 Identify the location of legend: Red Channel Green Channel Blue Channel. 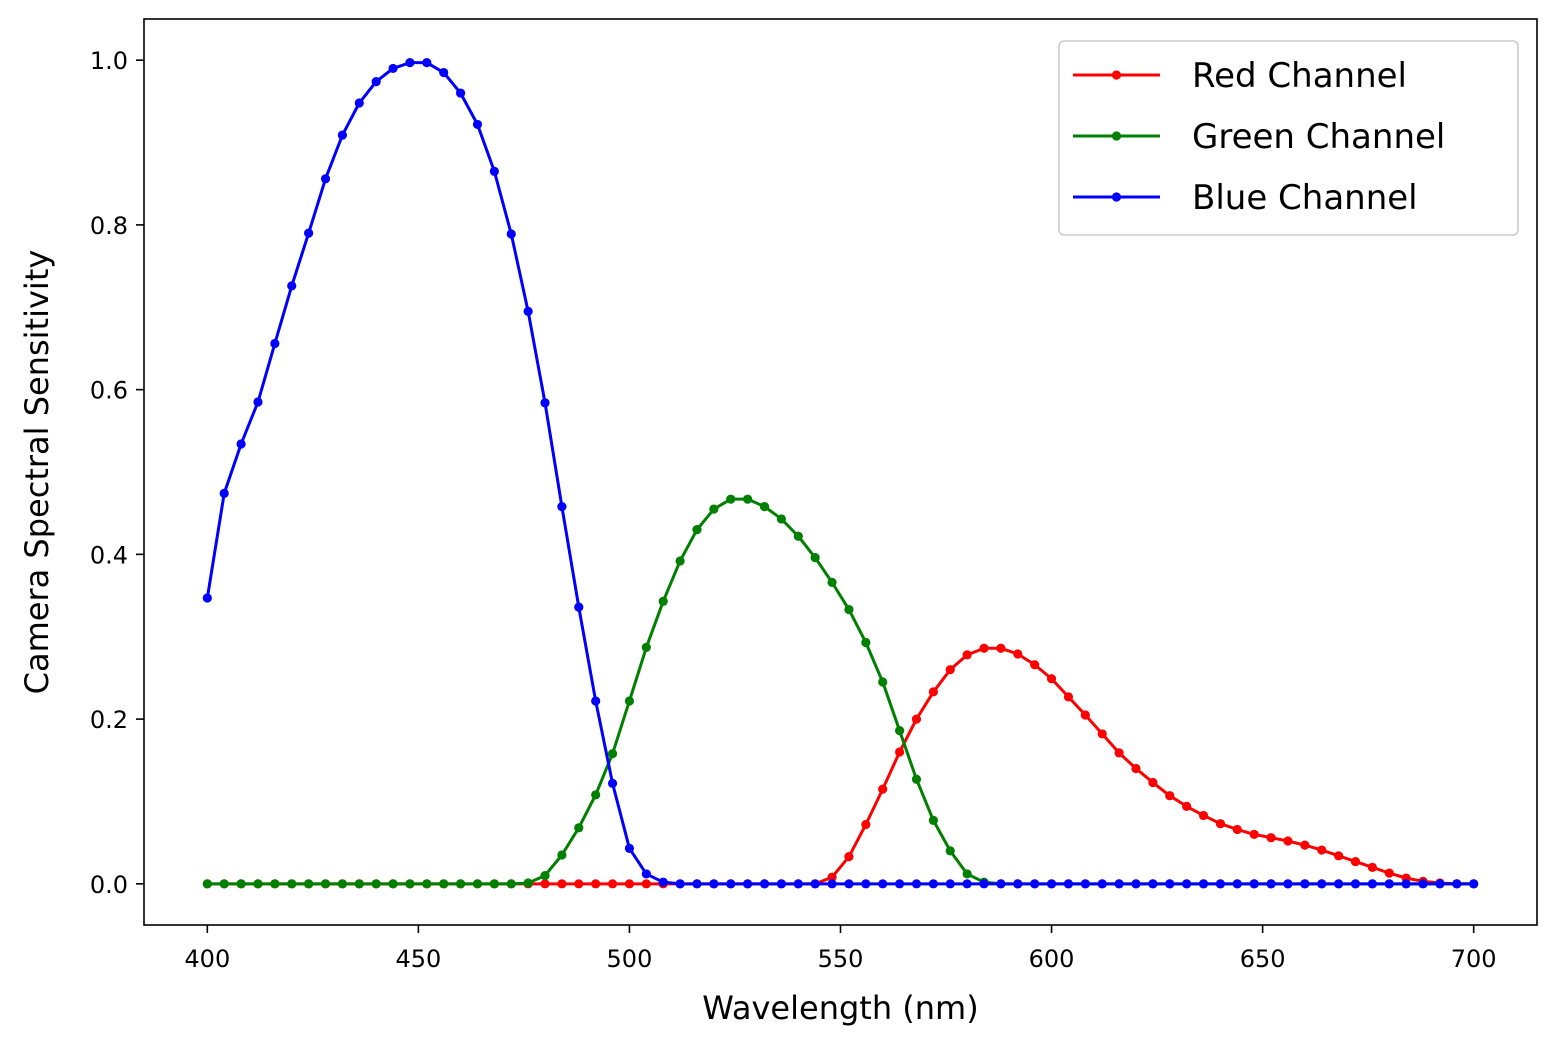
(1288, 138).